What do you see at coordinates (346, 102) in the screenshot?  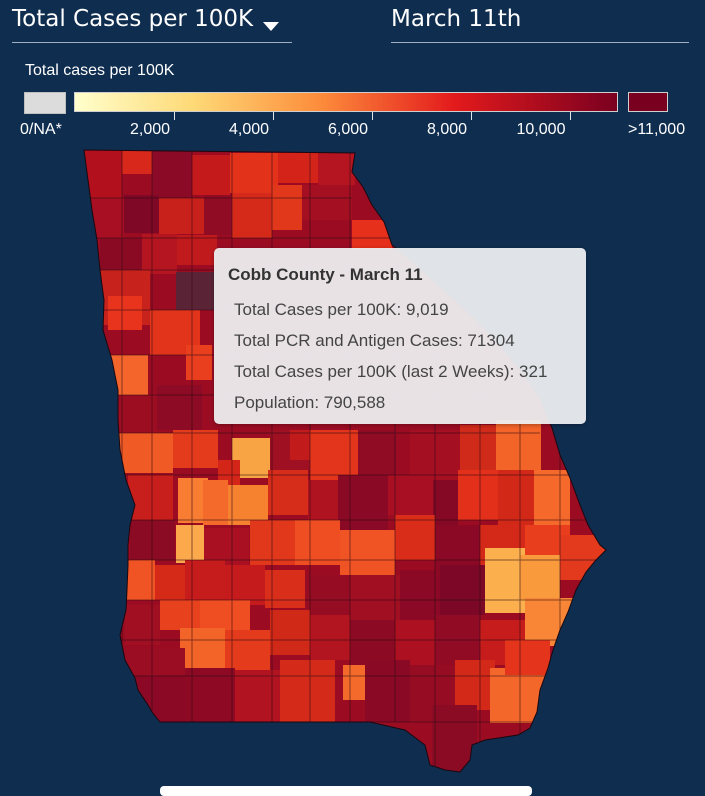 I see `legend-color-scale` at bounding box center [346, 102].